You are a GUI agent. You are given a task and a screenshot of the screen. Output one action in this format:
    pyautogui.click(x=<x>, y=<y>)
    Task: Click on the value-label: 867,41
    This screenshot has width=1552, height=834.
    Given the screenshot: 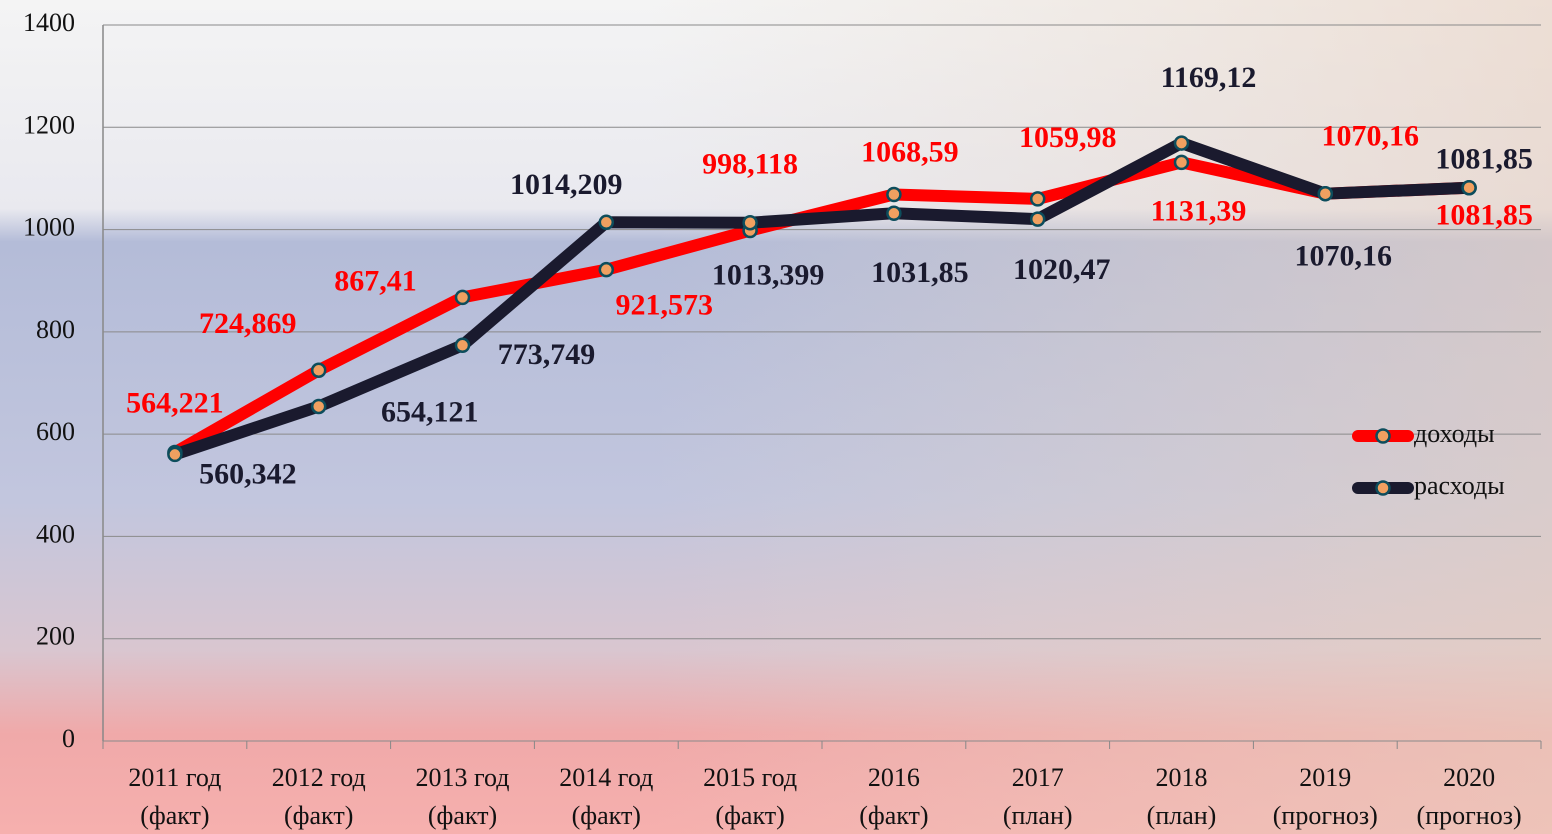 What is the action you would take?
    pyautogui.click(x=375, y=280)
    